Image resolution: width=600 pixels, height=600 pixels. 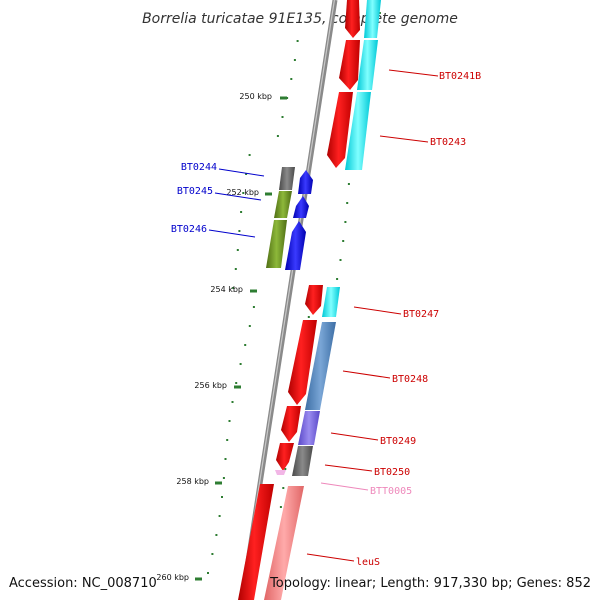 I want to click on olive-feature-bt0245, so click(x=283, y=204).